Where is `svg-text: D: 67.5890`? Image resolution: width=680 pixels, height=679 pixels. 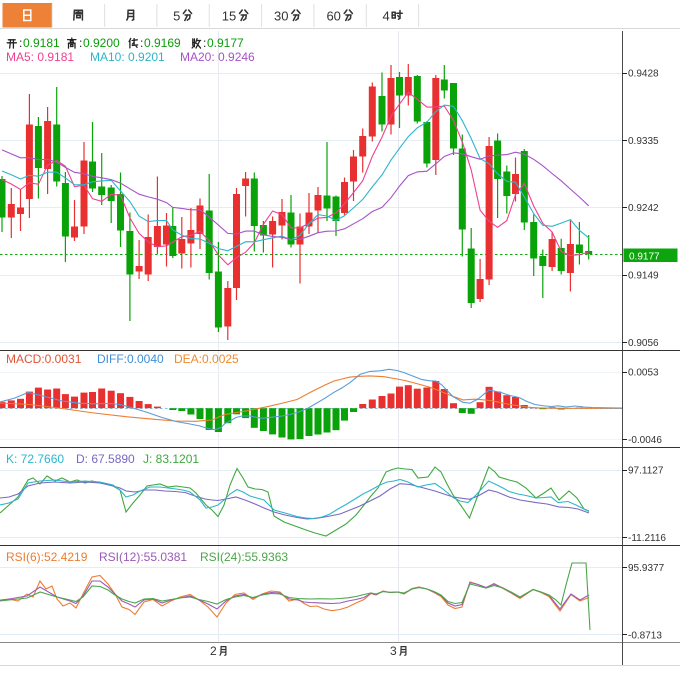
svg-text: D: 67.5890 is located at coordinates (105, 459).